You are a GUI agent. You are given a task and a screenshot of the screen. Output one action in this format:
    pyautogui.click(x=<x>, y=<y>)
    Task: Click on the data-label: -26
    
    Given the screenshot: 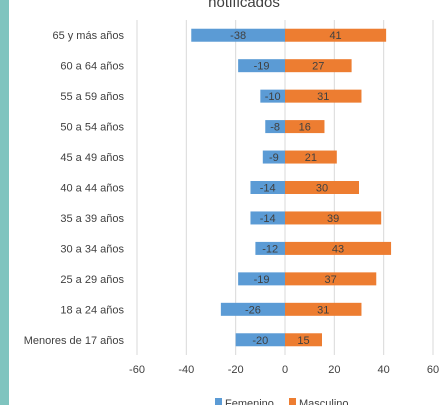 What is the action you would take?
    pyautogui.click(x=253, y=310)
    